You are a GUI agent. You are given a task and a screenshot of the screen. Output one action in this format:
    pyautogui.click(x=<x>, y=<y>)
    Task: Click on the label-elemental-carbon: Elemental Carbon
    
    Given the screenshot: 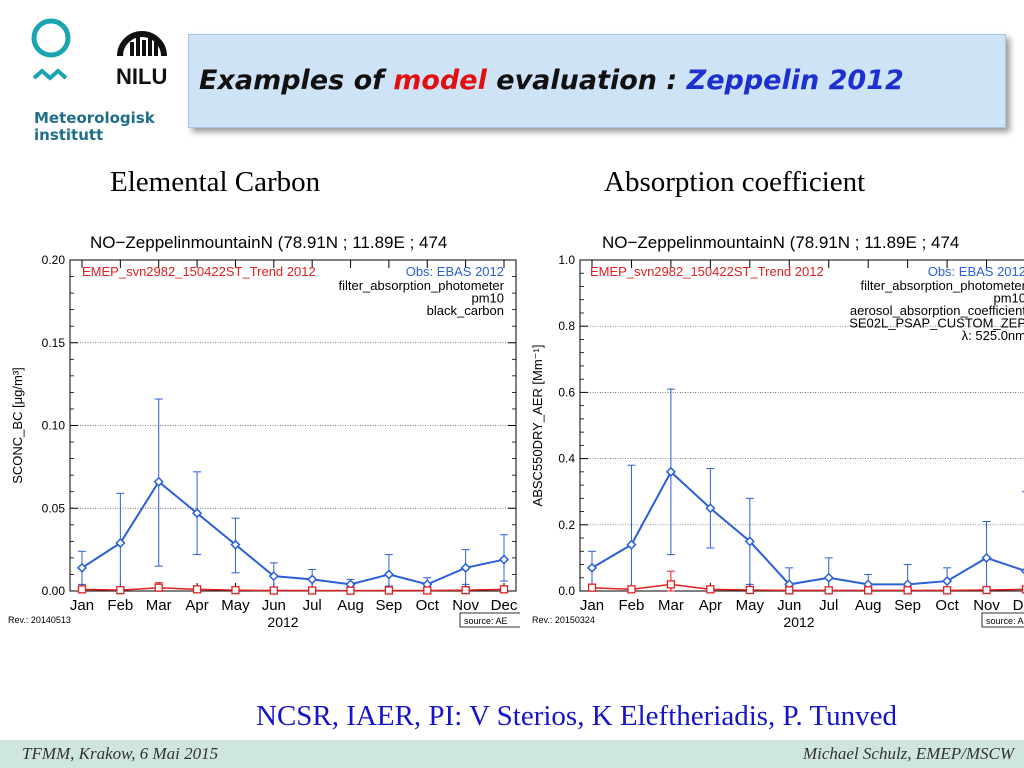 What is the action you would take?
    pyautogui.click(x=215, y=182)
    